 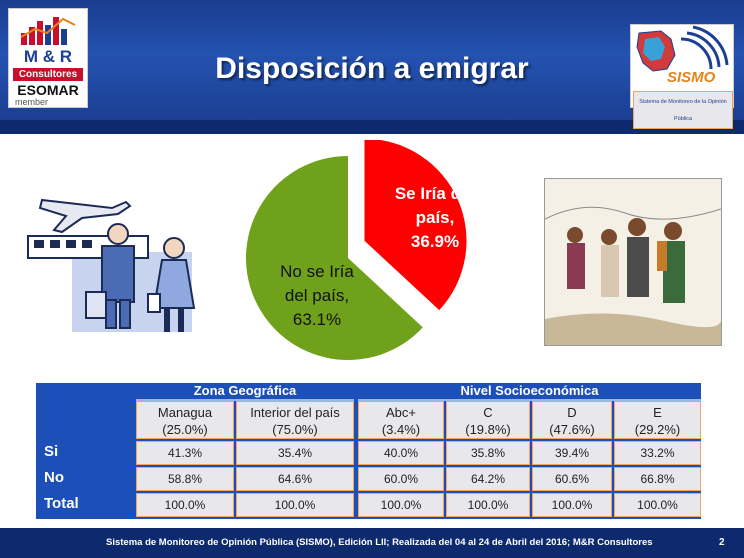 I want to click on pie-slice-se-iria, so click(x=415, y=225).